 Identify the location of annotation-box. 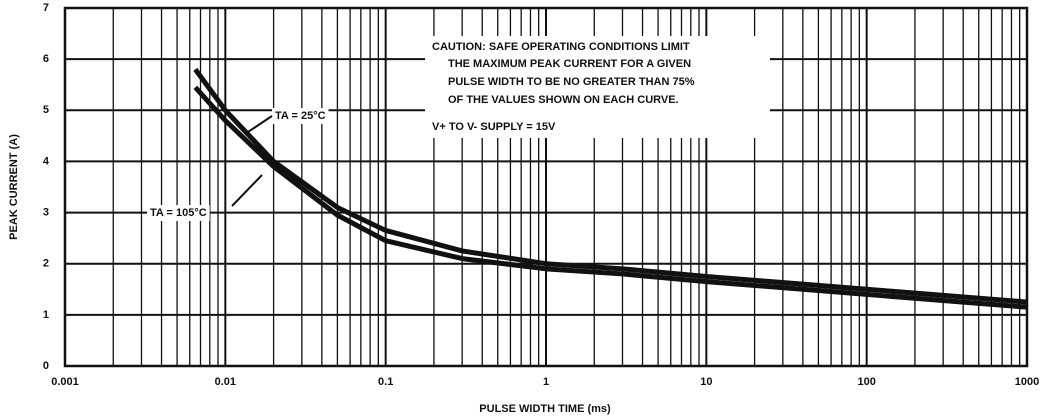
(597, 87).